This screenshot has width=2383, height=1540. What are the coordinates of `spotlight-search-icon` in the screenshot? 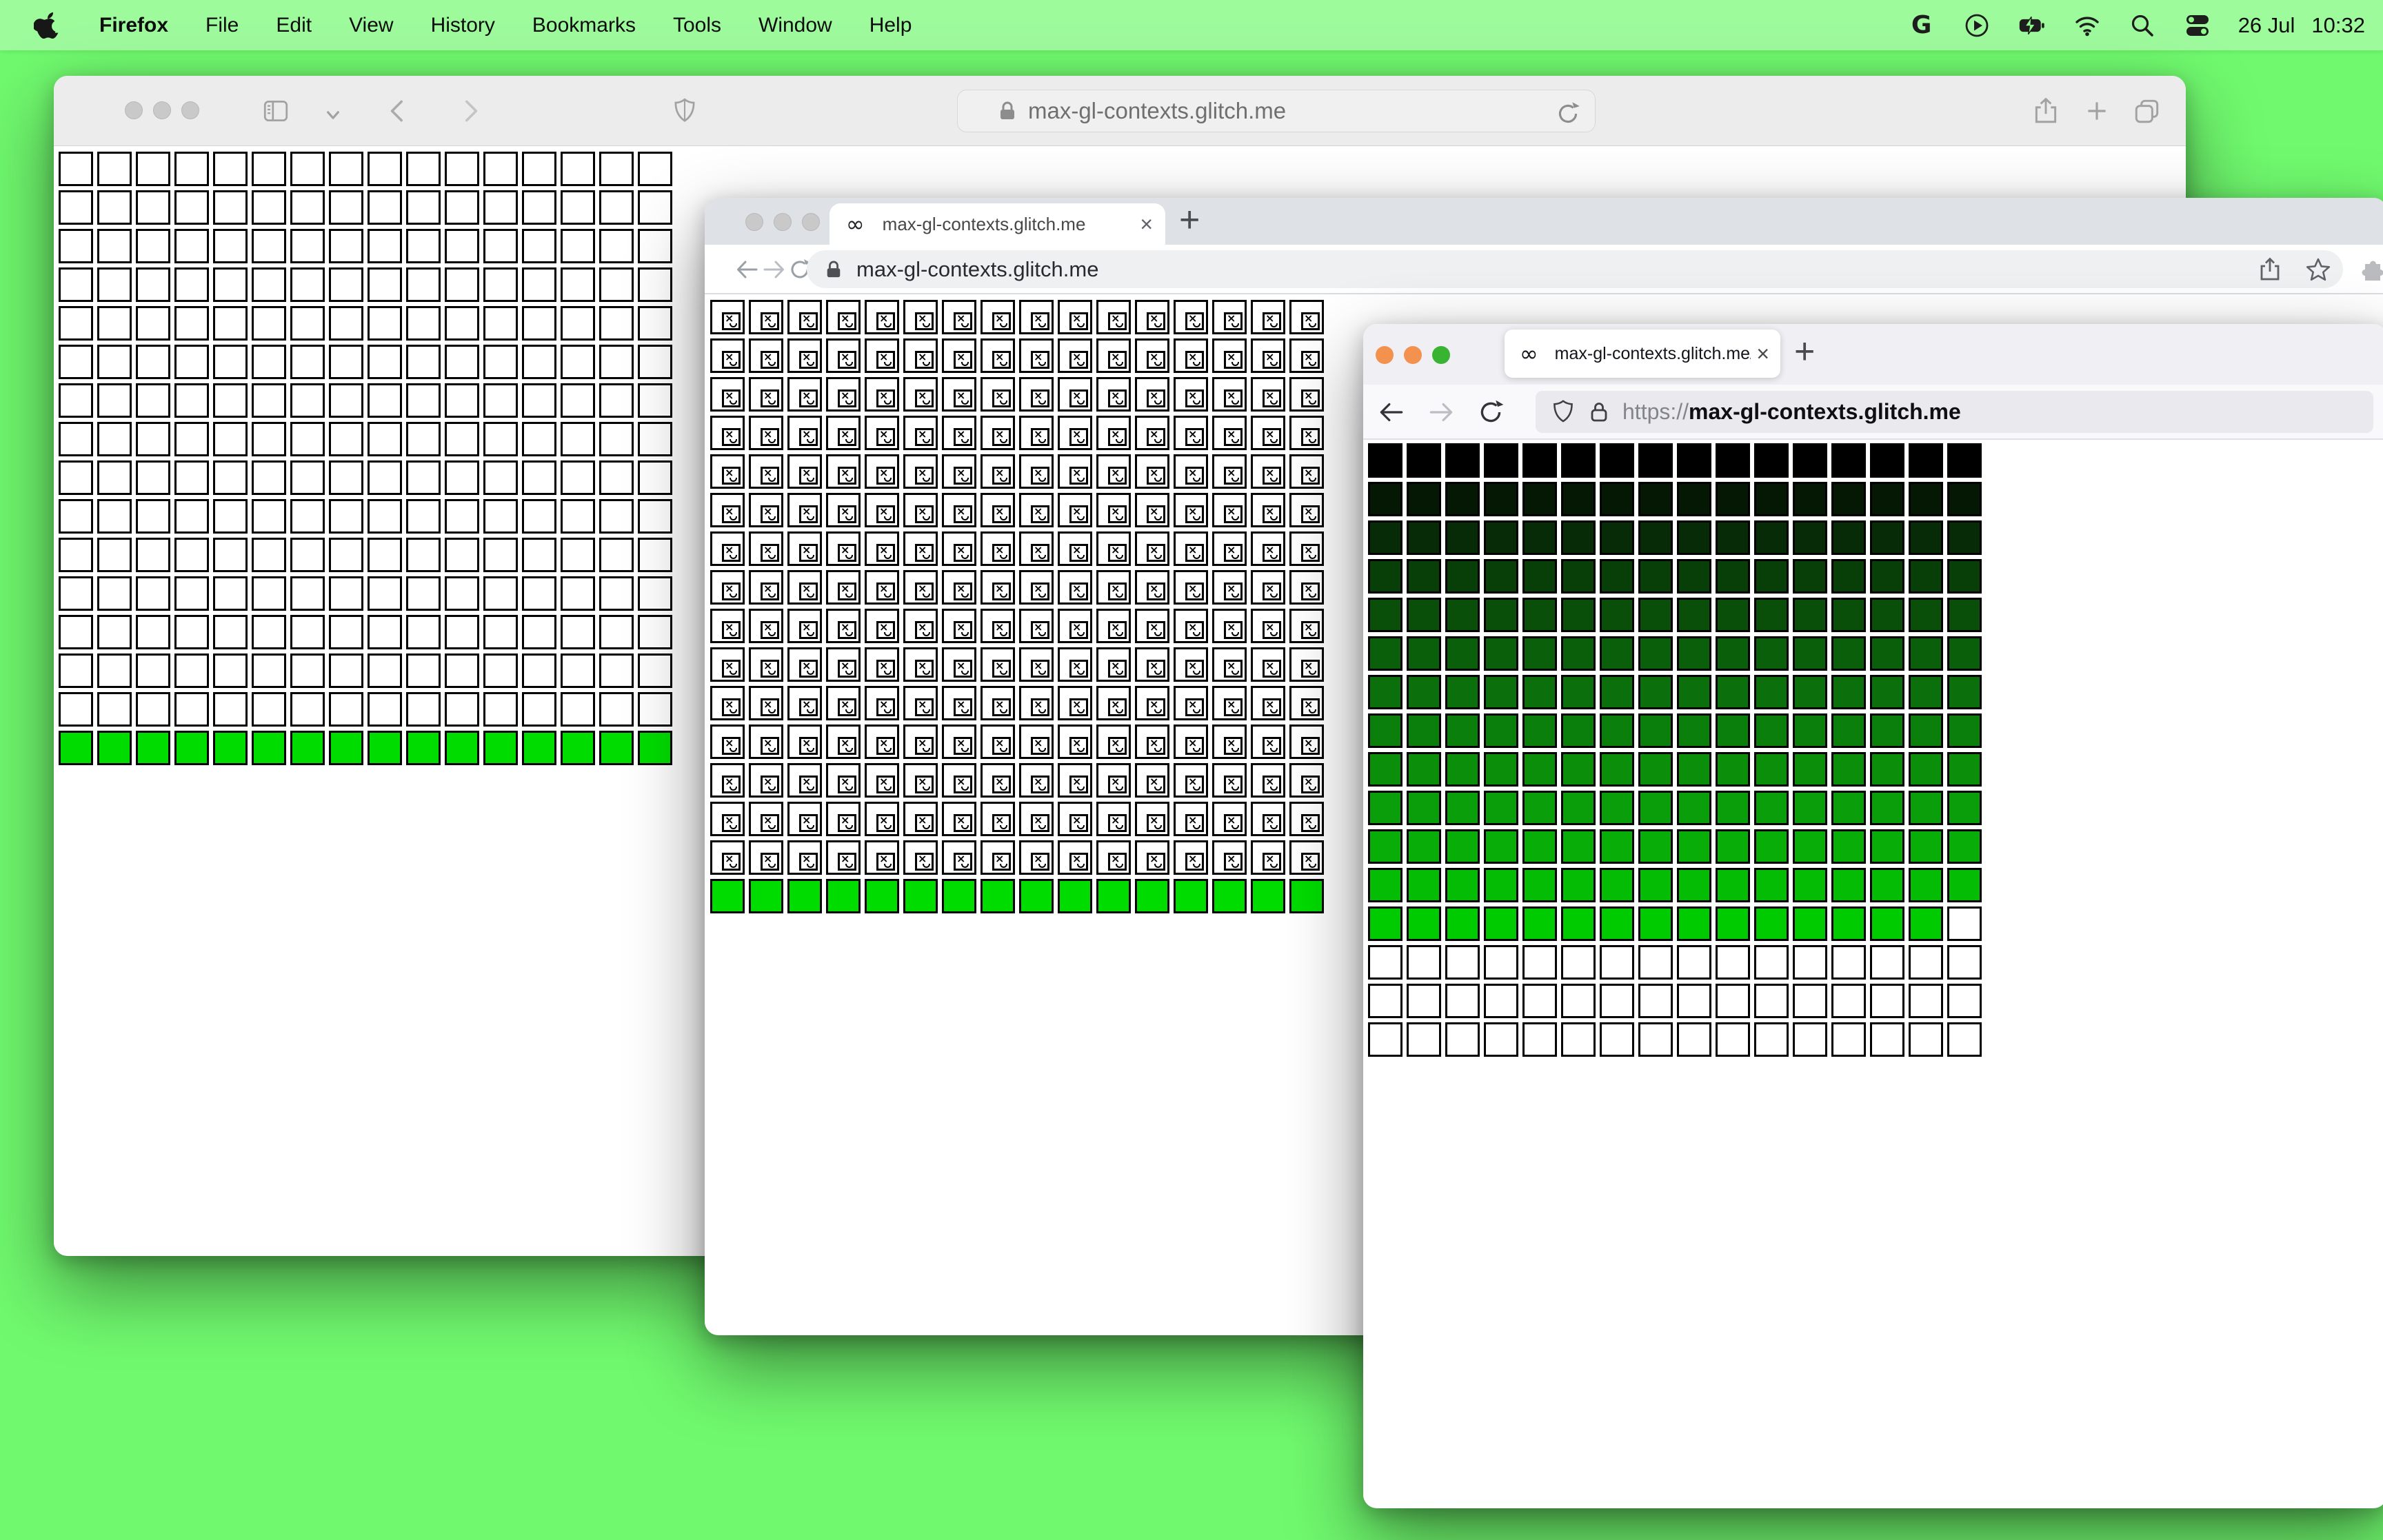 It's located at (2142, 26).